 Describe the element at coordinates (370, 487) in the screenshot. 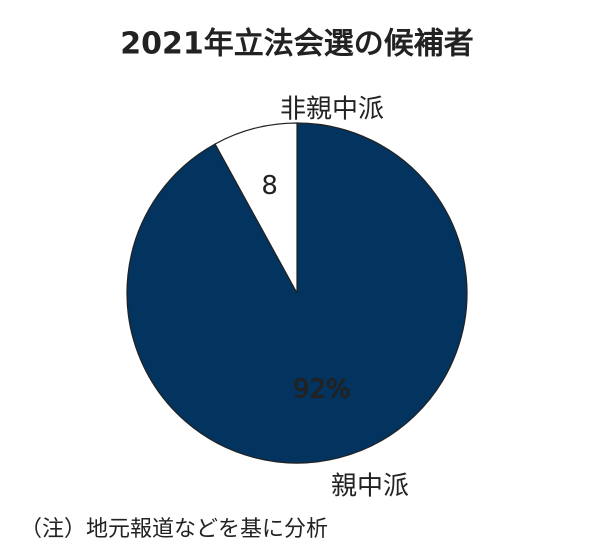

I see `category-label: 親中派` at that location.